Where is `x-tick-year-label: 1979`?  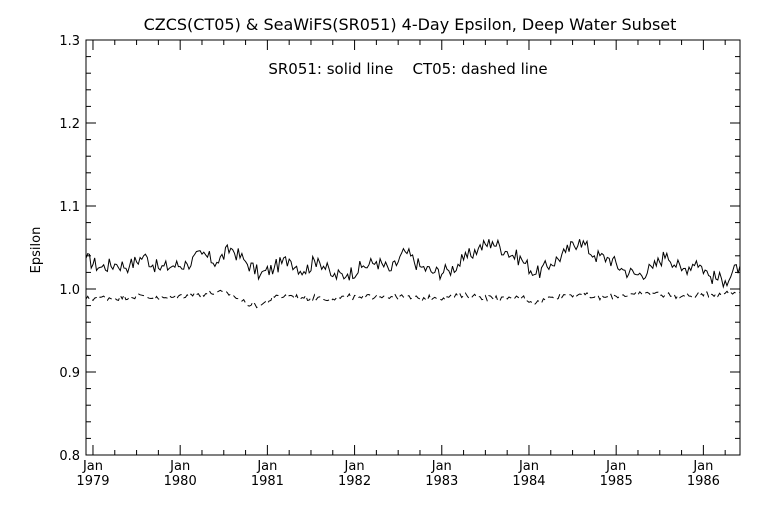 x-tick-year-label: 1979 is located at coordinates (92, 481).